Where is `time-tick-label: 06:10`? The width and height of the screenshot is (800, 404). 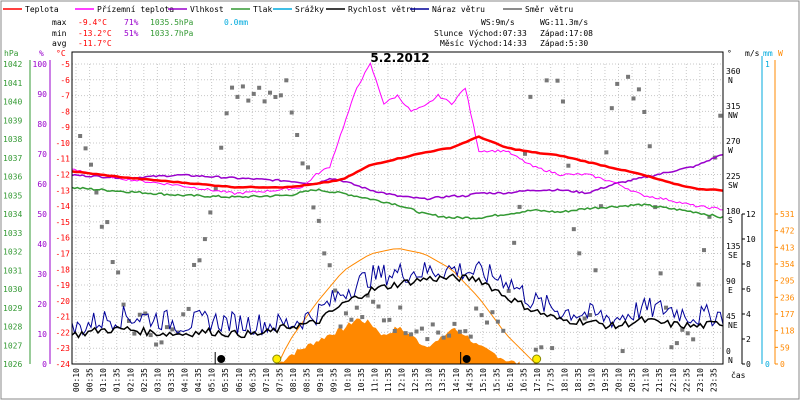
time-tick-label: 06:10 is located at coordinates (239, 380).